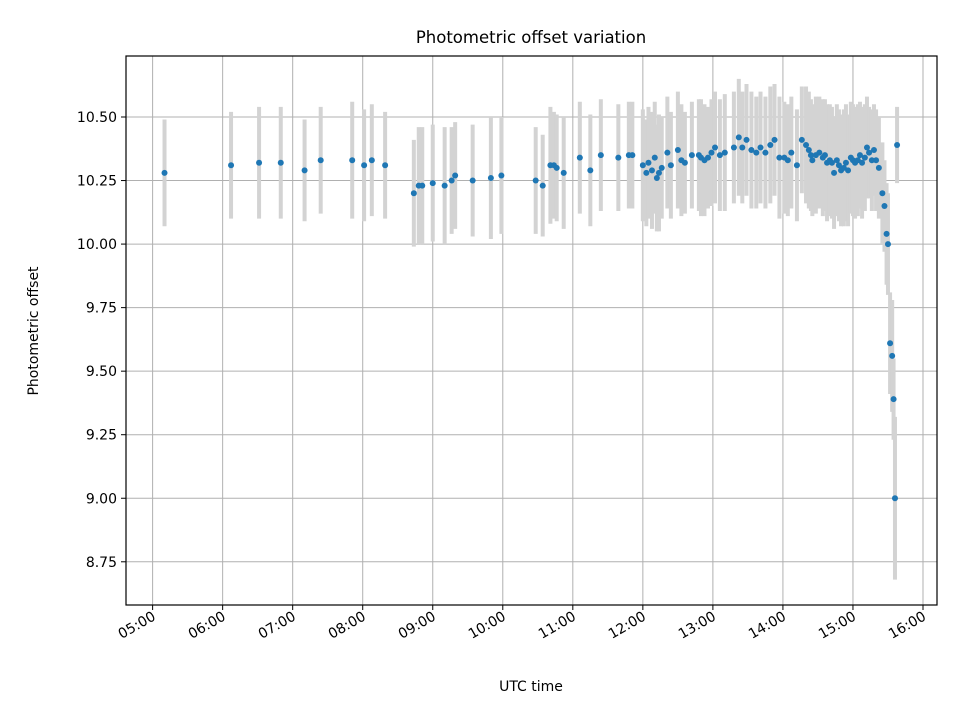 The image size is (960, 720). What do you see at coordinates (101, 563) in the screenshot?
I see `y-tick-label: 8.75` at bounding box center [101, 563].